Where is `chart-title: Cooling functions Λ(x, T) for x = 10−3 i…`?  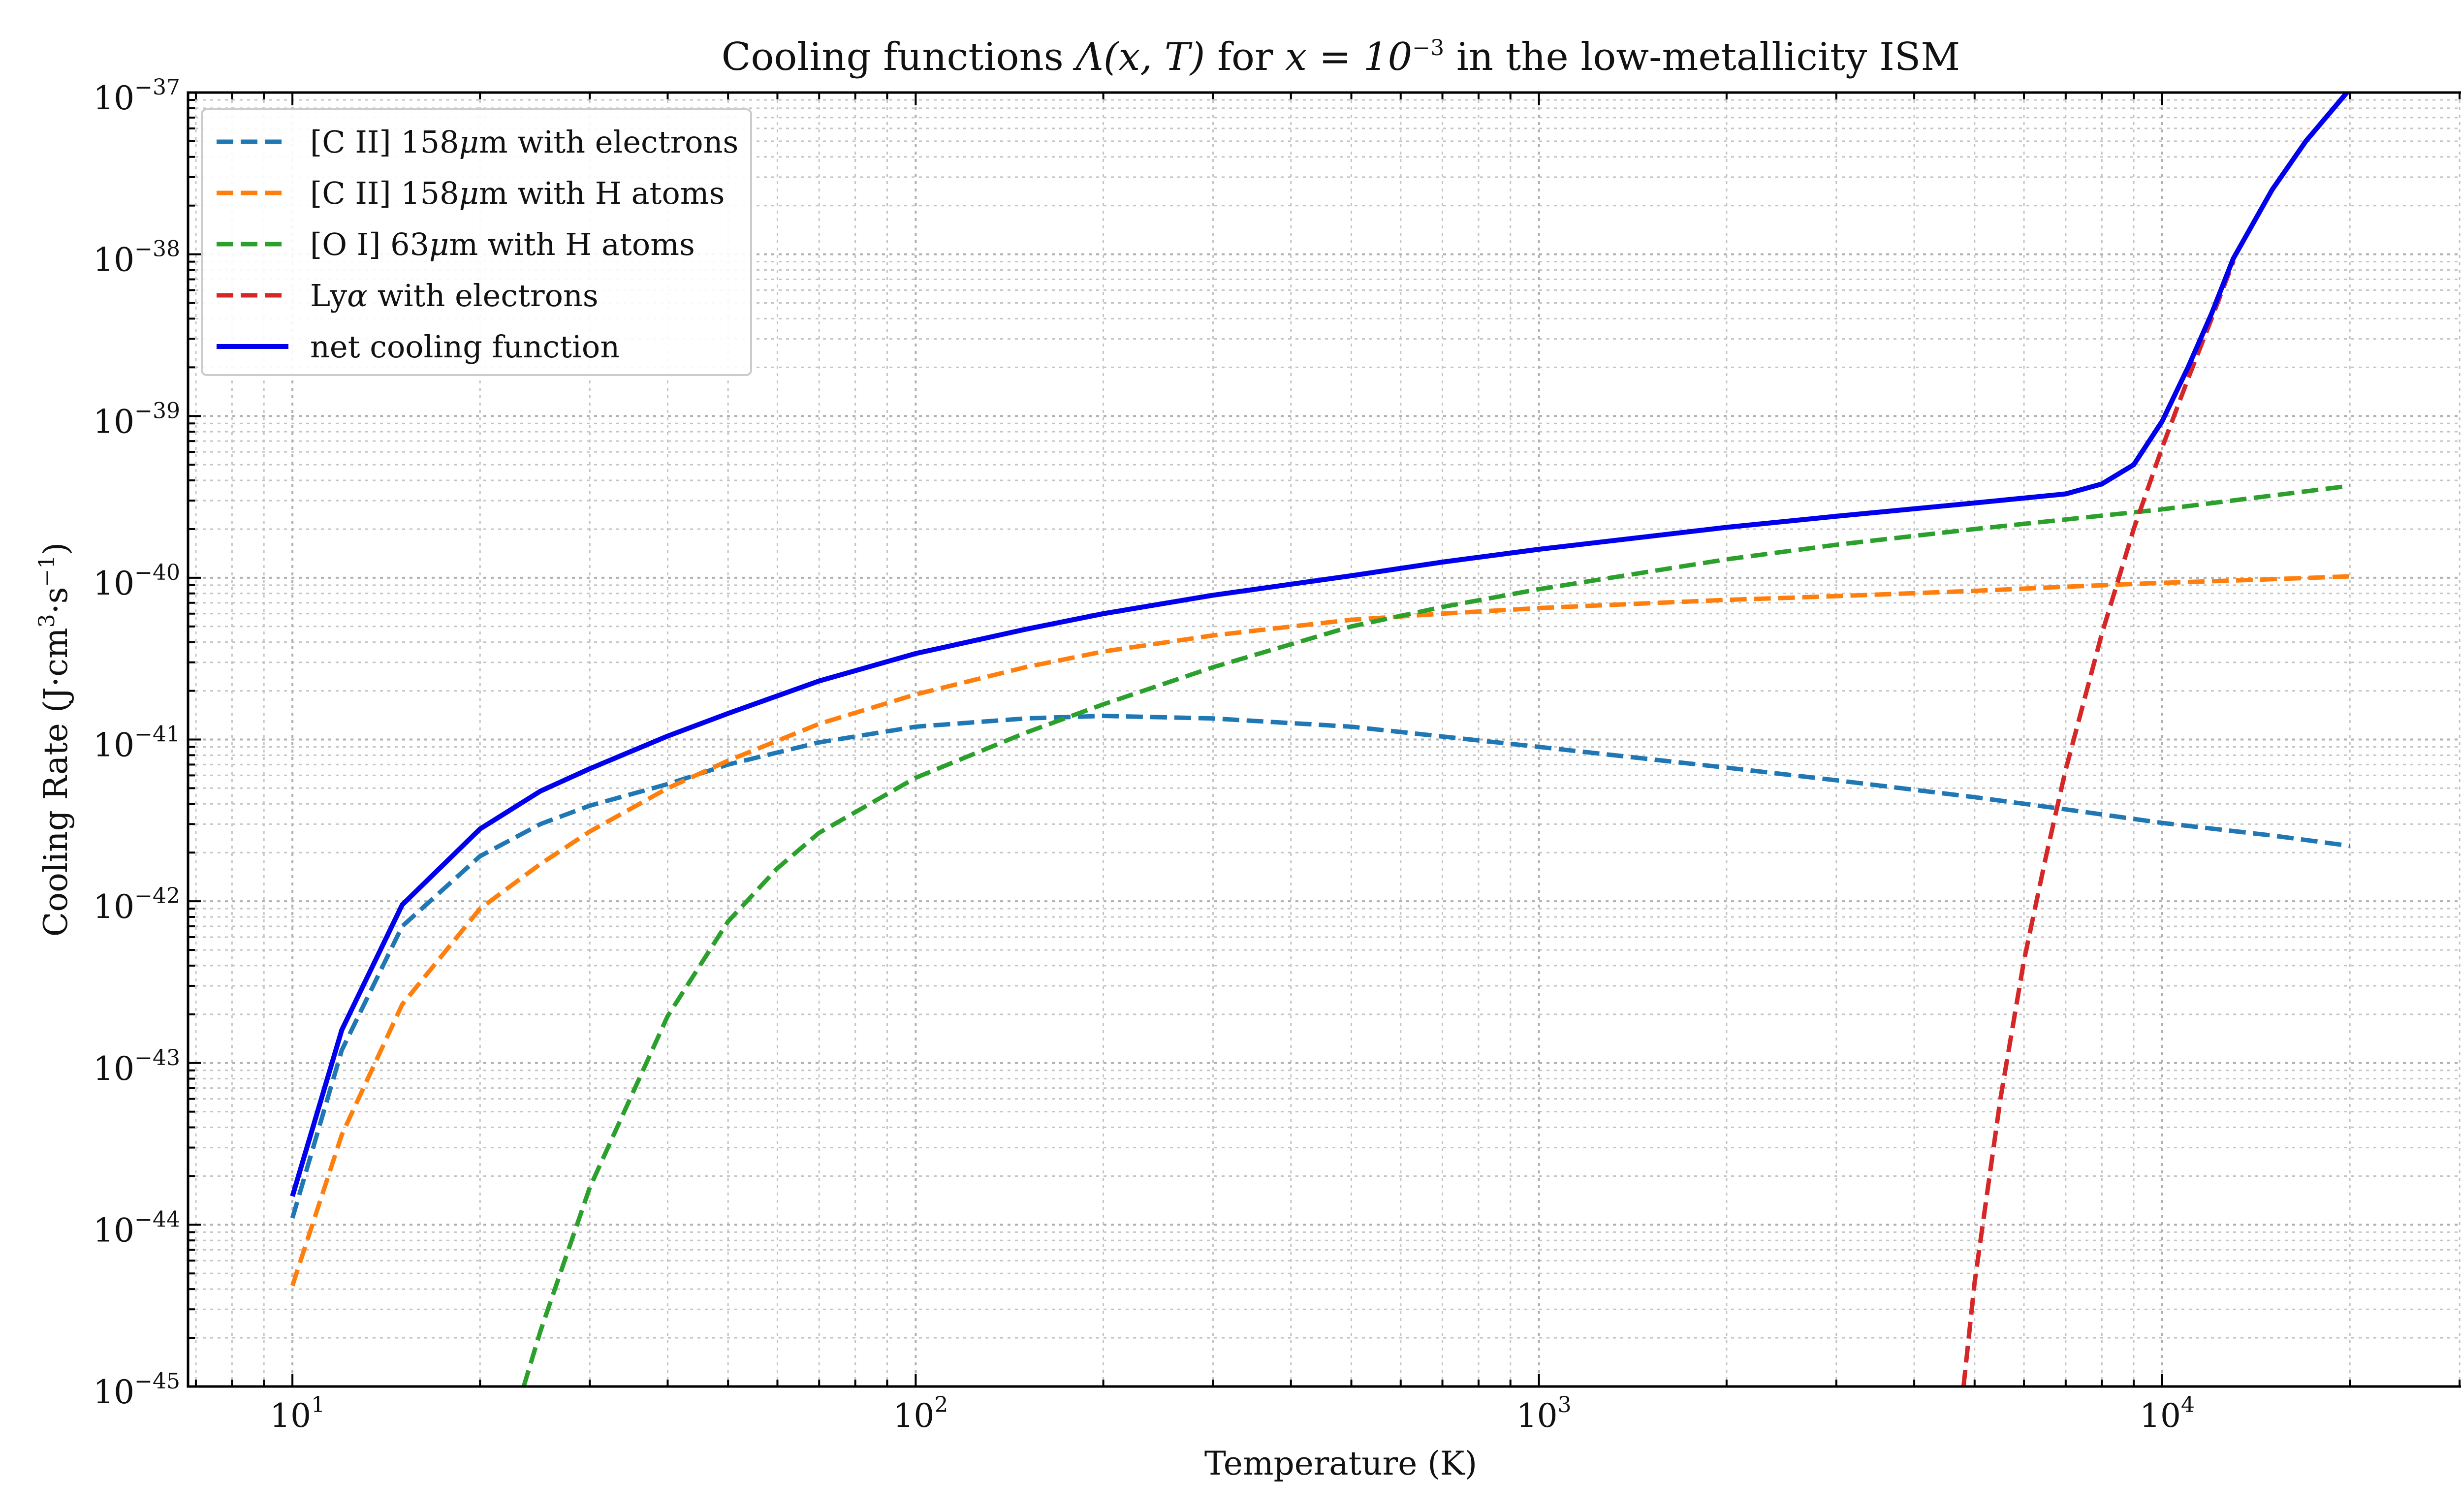 chart-title: Cooling functions Λ(x, T) for x = 10−3 i… is located at coordinates (1341, 57).